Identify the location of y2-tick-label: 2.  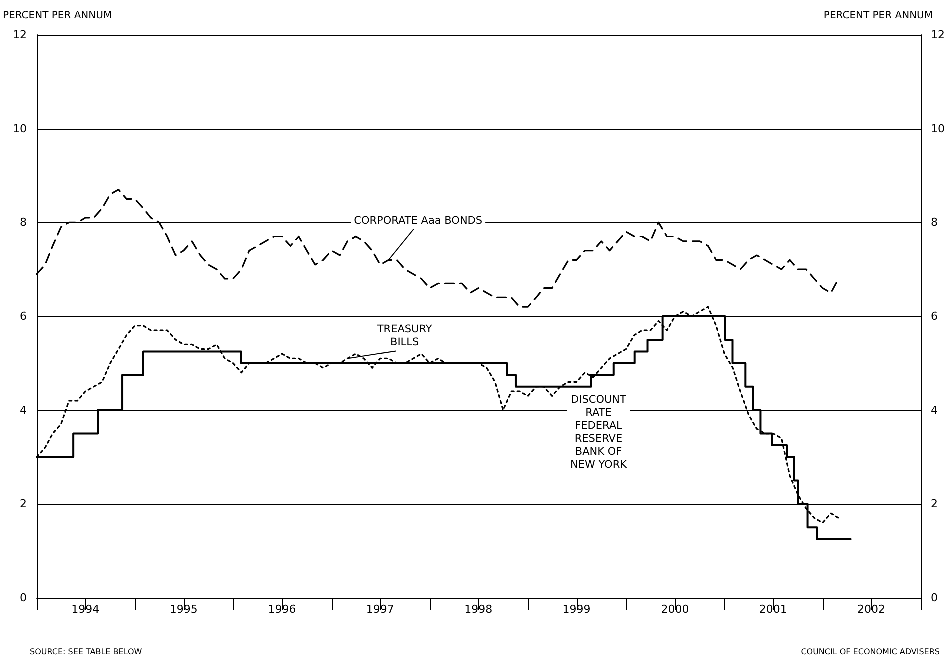
(934, 504).